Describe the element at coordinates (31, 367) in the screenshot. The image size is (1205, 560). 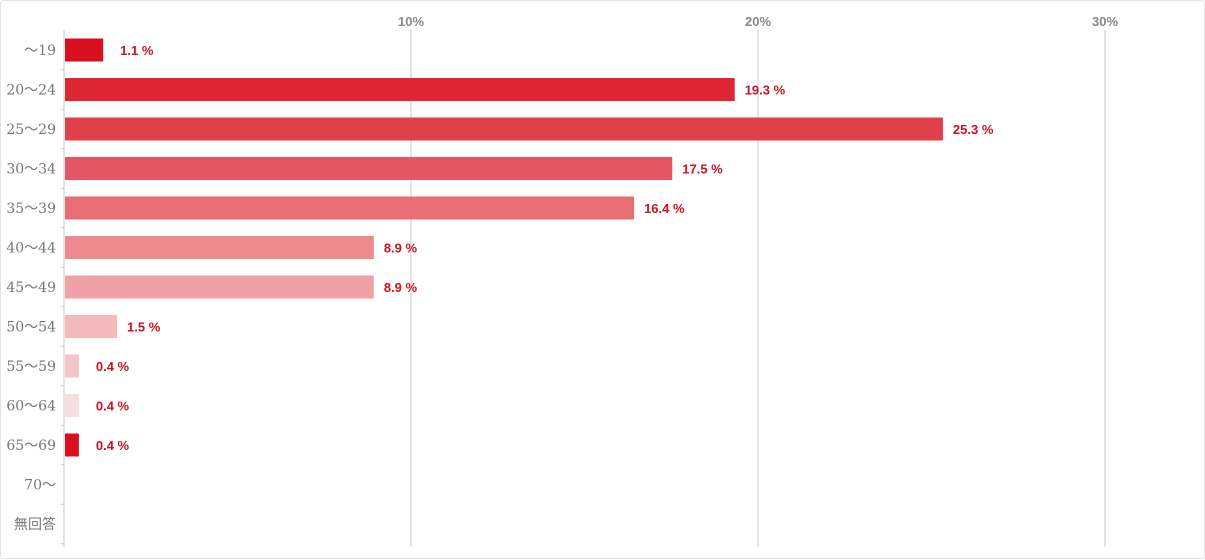
I see `category-label: 55～59` at that location.